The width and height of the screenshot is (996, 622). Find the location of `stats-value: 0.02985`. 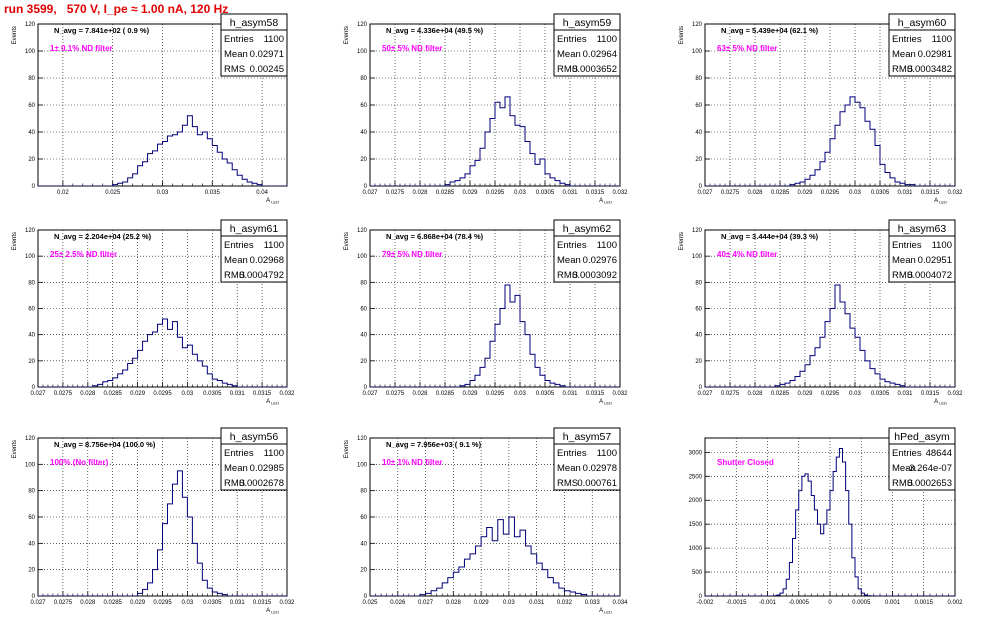

stats-value: 0.02985 is located at coordinates (267, 468).